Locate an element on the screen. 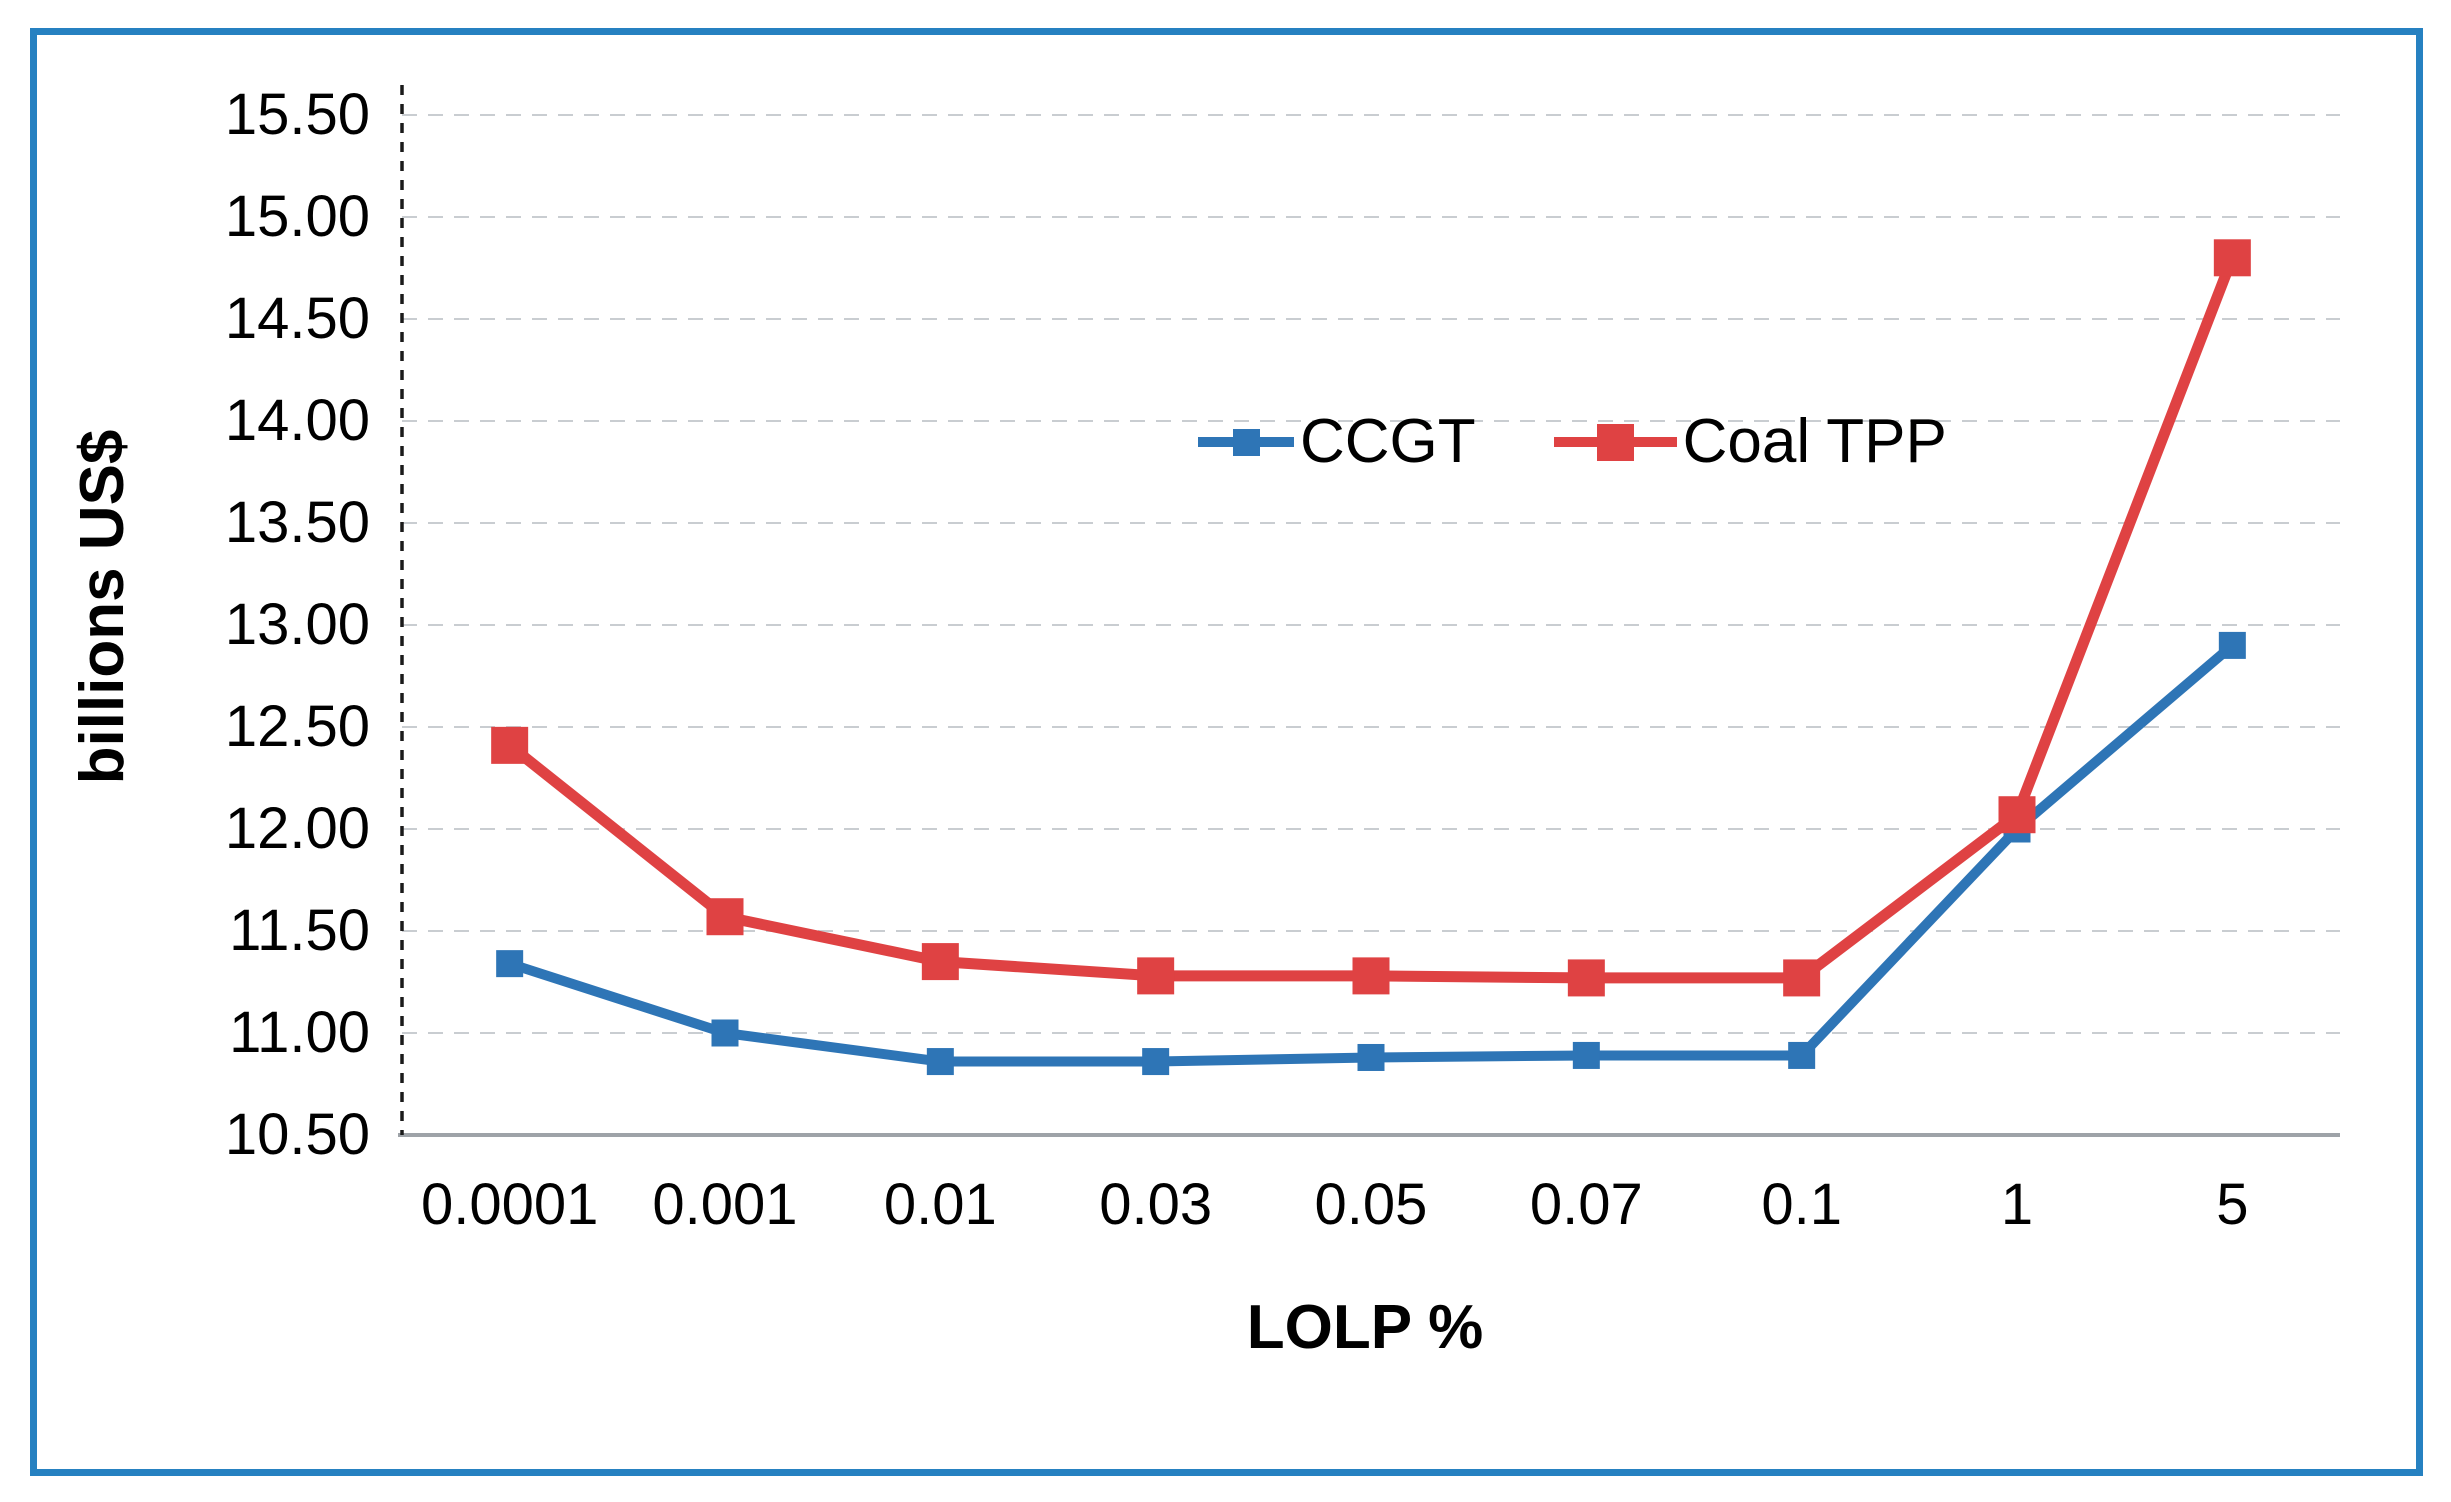  y-tick-label: 15.50 is located at coordinates (297, 114).